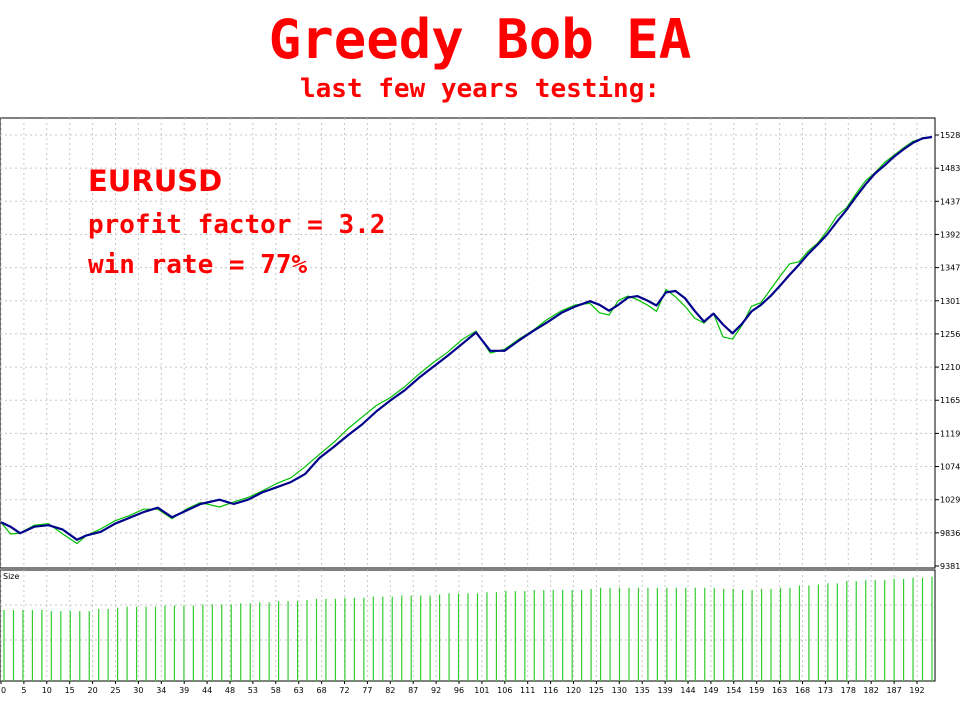  Describe the element at coordinates (950, 234) in the screenshot. I see `y-tick-label: 13924` at that location.